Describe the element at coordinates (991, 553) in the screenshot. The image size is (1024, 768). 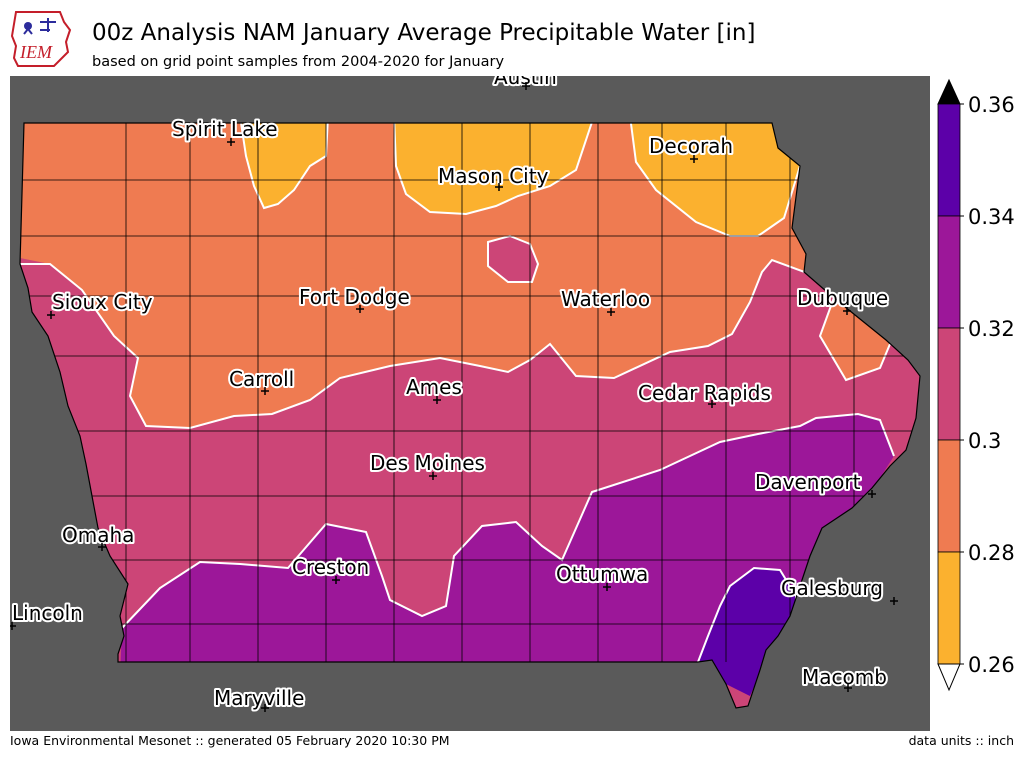
I see `colorbar-tick: 0.28` at that location.